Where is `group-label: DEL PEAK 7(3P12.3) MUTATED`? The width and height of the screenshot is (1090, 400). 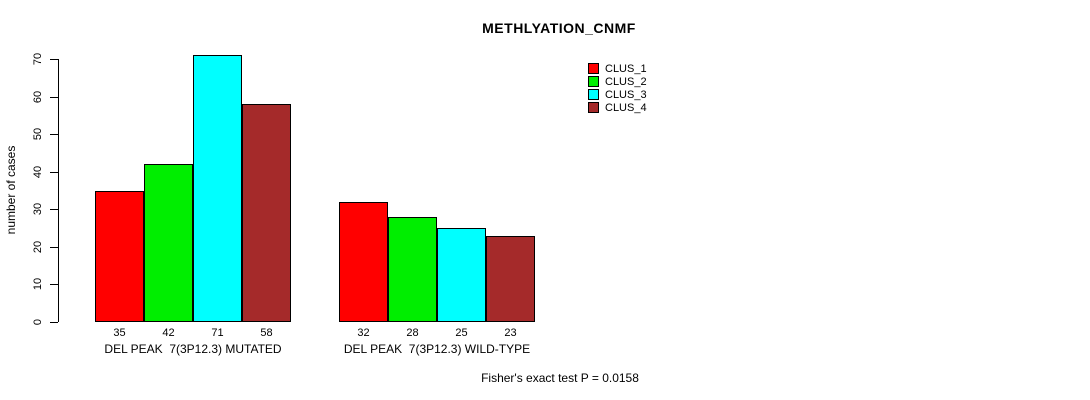 group-label: DEL PEAK 7(3P12.3) MUTATED is located at coordinates (193, 349).